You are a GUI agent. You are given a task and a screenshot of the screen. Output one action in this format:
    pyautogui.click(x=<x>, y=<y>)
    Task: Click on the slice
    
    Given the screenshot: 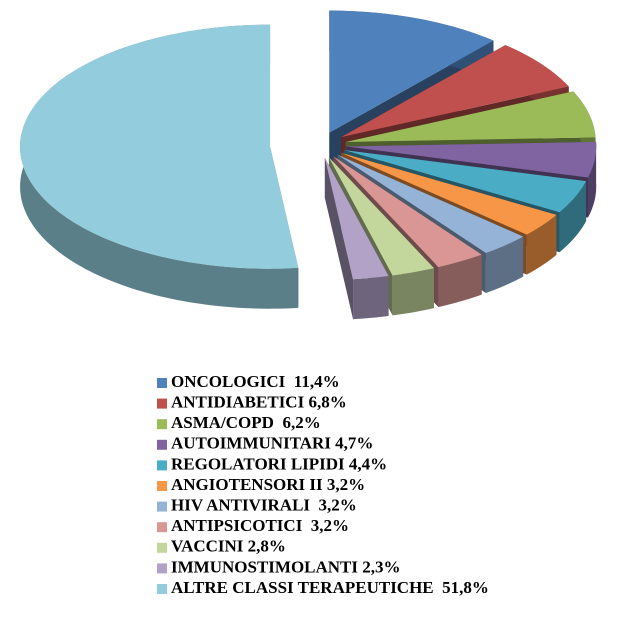 What is the action you would take?
    pyautogui.click(x=356, y=238)
    